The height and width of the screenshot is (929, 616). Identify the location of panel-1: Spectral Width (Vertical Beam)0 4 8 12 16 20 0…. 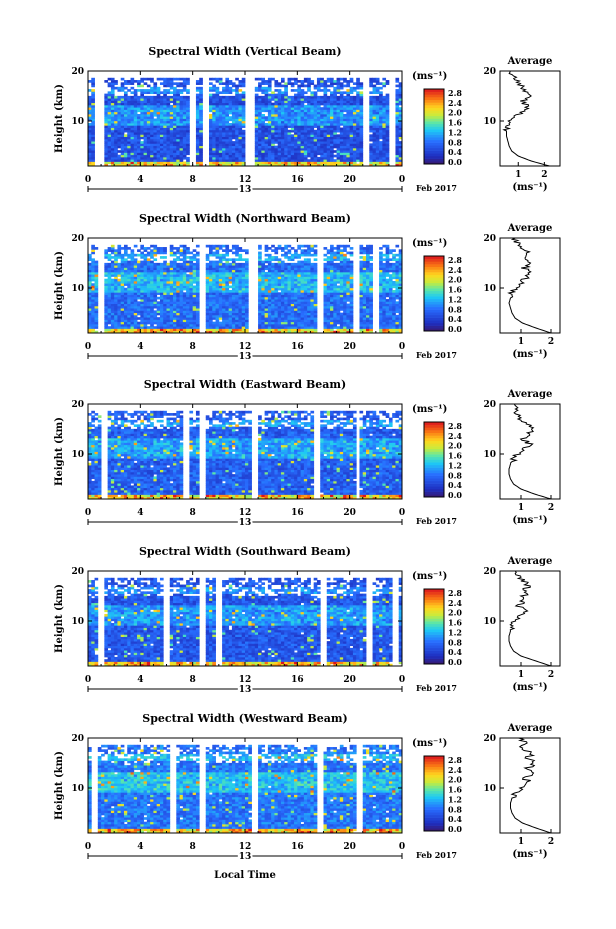
(307, 121).